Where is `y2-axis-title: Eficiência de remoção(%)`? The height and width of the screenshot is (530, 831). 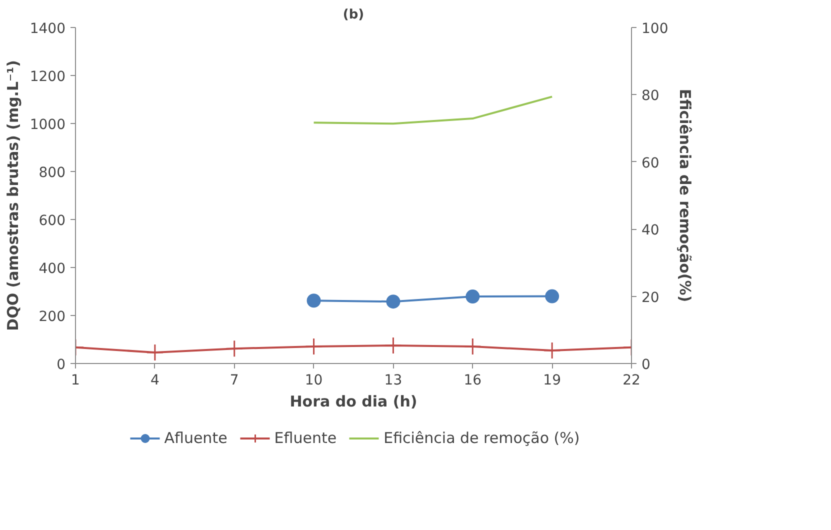 y2-axis-title: Eficiência de remoção(%) is located at coordinates (685, 195).